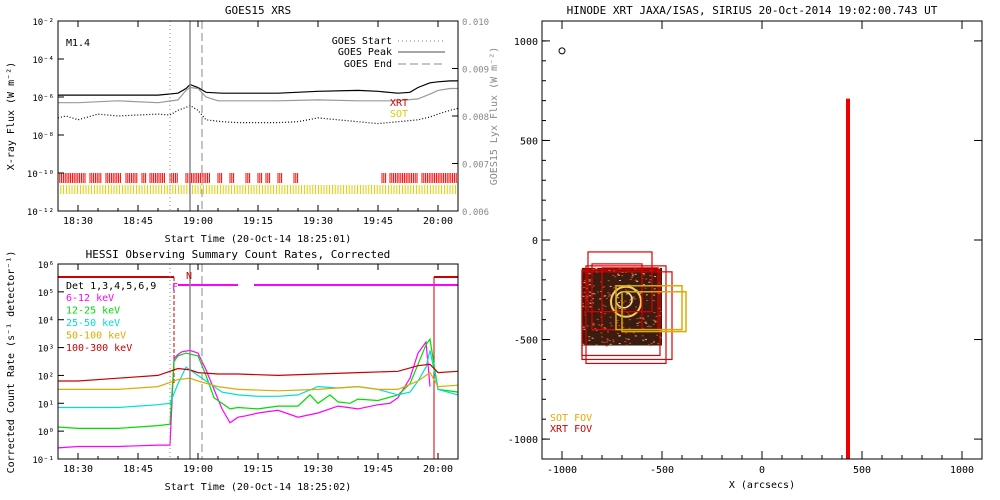  What do you see at coordinates (258, 10) in the screenshot?
I see `goes-title: GOES15 XRS` at bounding box center [258, 10].